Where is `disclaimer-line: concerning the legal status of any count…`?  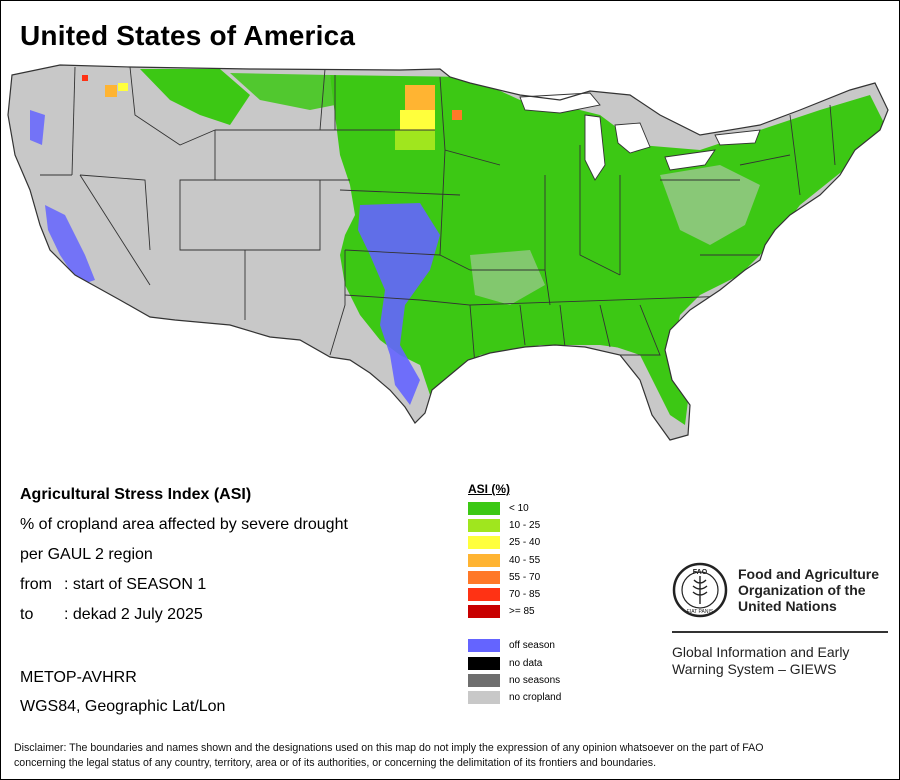
disclaimer-line: concerning the legal status of any count… is located at coordinates (335, 763).